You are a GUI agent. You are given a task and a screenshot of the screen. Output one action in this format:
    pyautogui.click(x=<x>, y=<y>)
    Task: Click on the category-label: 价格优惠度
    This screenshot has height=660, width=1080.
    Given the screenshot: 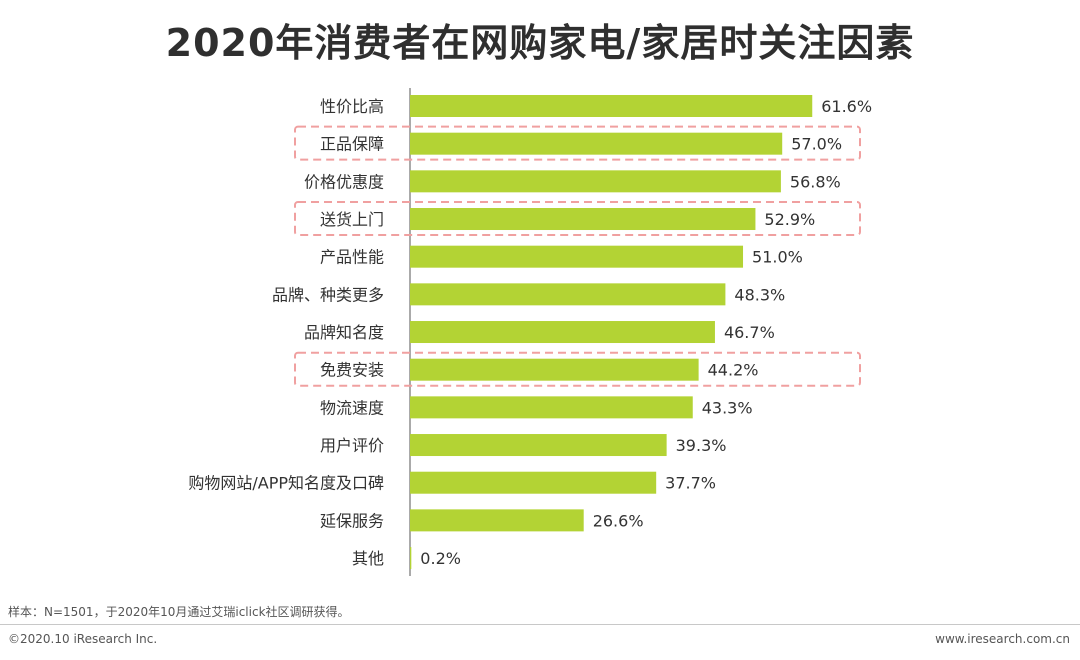 What is the action you would take?
    pyautogui.click(x=344, y=181)
    